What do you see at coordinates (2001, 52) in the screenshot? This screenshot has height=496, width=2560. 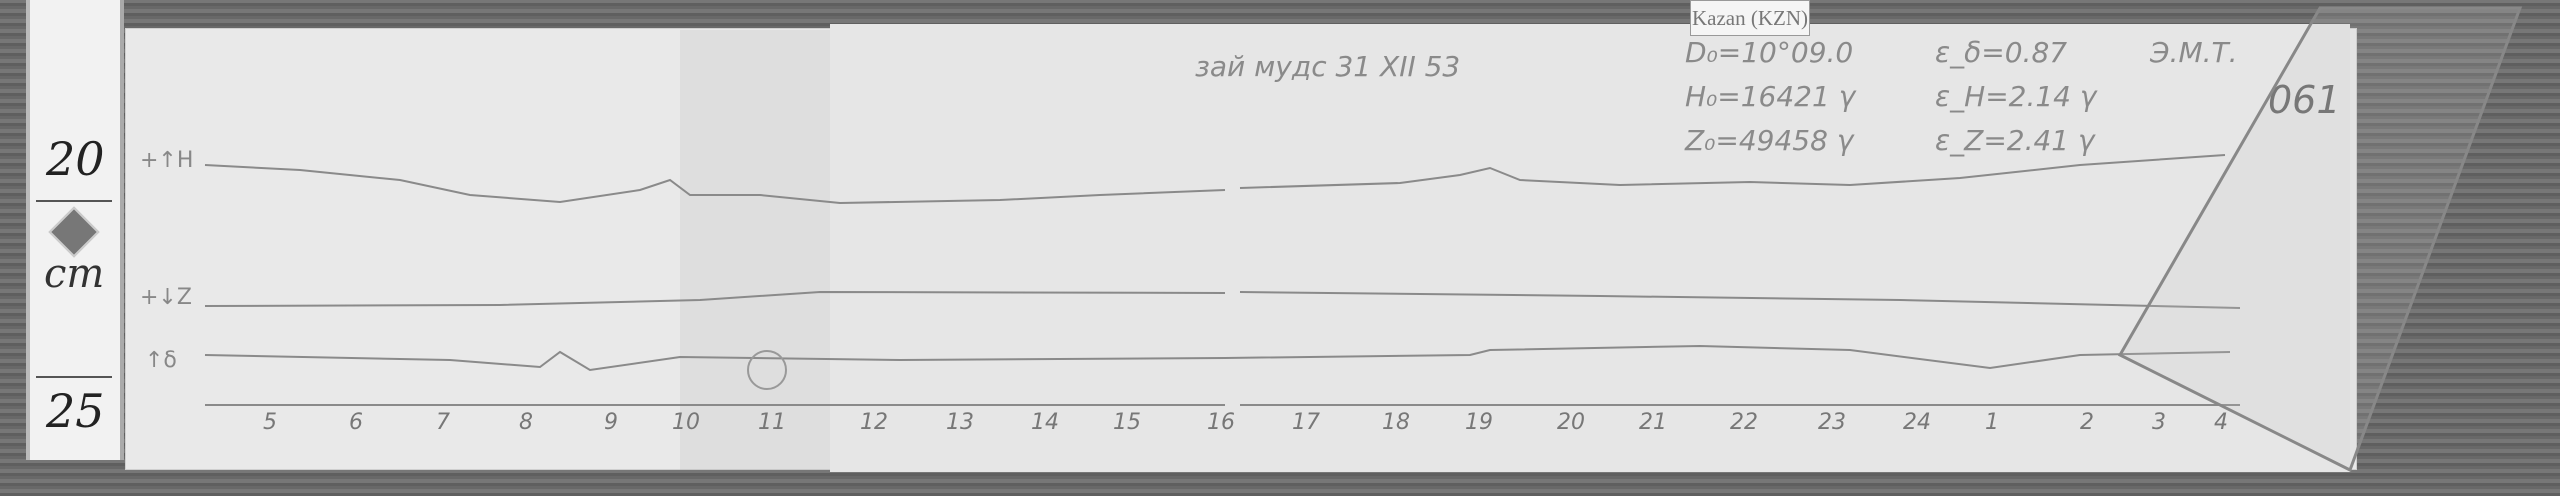 I see `const-eps-d: ε_δ=0.87` at bounding box center [2001, 52].